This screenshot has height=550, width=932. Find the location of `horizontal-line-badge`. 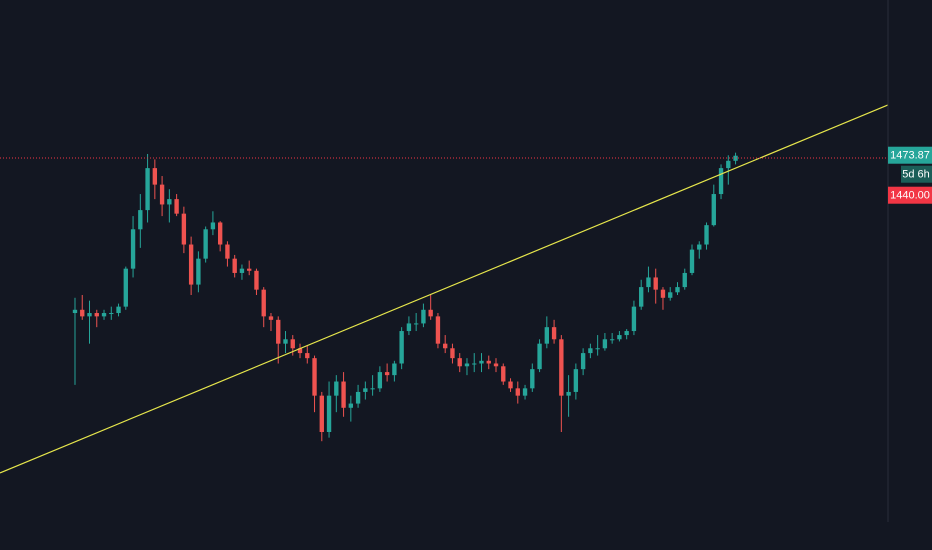

horizontal-line-badge is located at coordinates (910, 195).